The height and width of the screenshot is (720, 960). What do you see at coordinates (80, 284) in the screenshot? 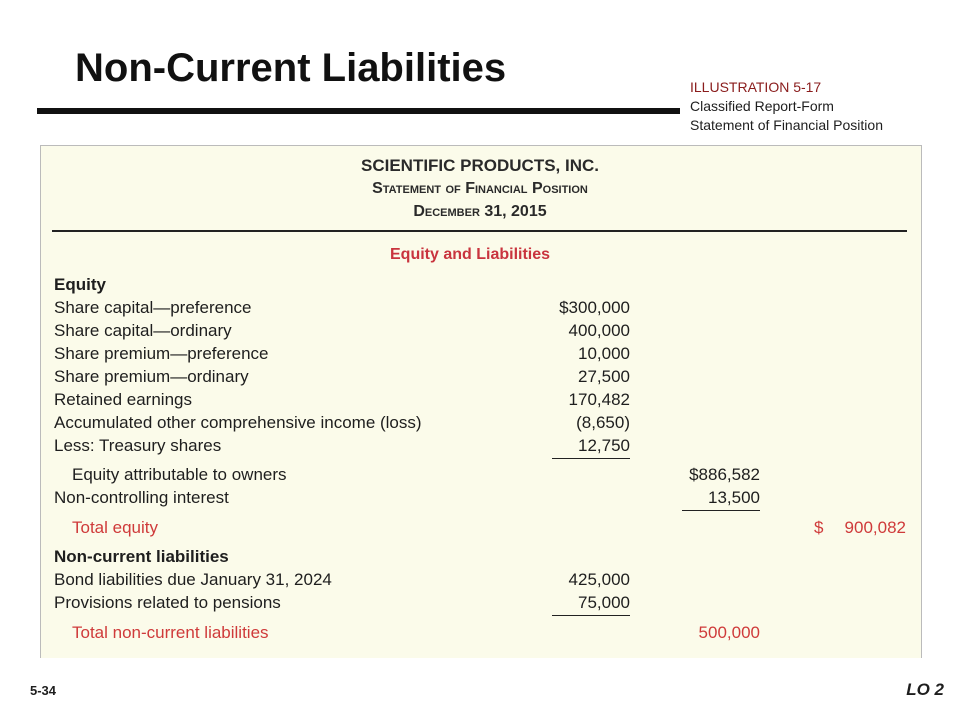
I see `row-label: Equity` at bounding box center [80, 284].